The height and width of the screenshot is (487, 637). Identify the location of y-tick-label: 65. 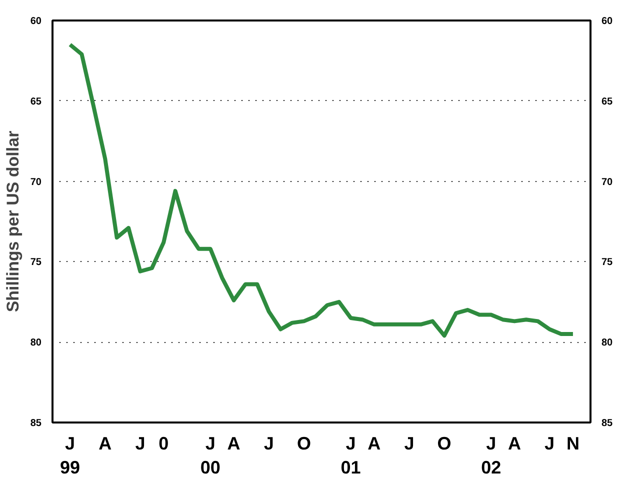
(36, 102).